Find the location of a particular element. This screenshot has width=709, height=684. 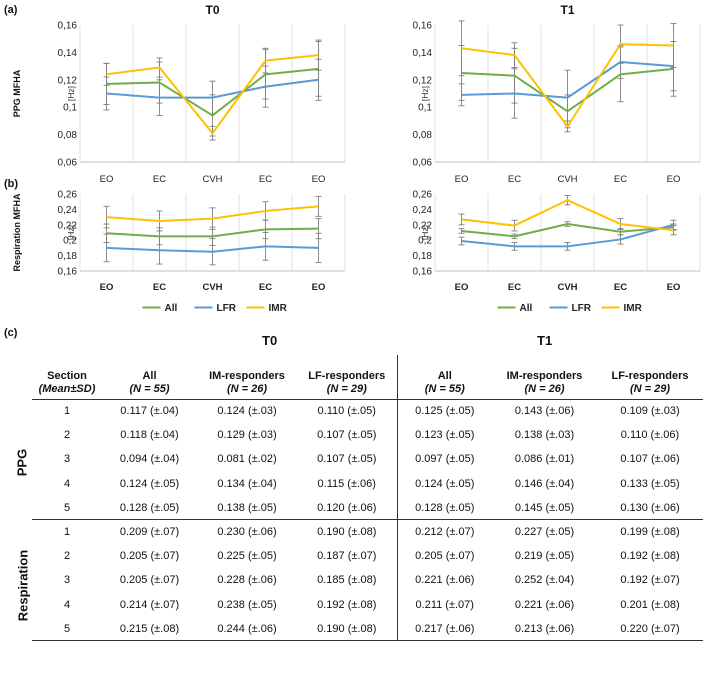

legend-label-imr: IMR is located at coordinates (278, 308).